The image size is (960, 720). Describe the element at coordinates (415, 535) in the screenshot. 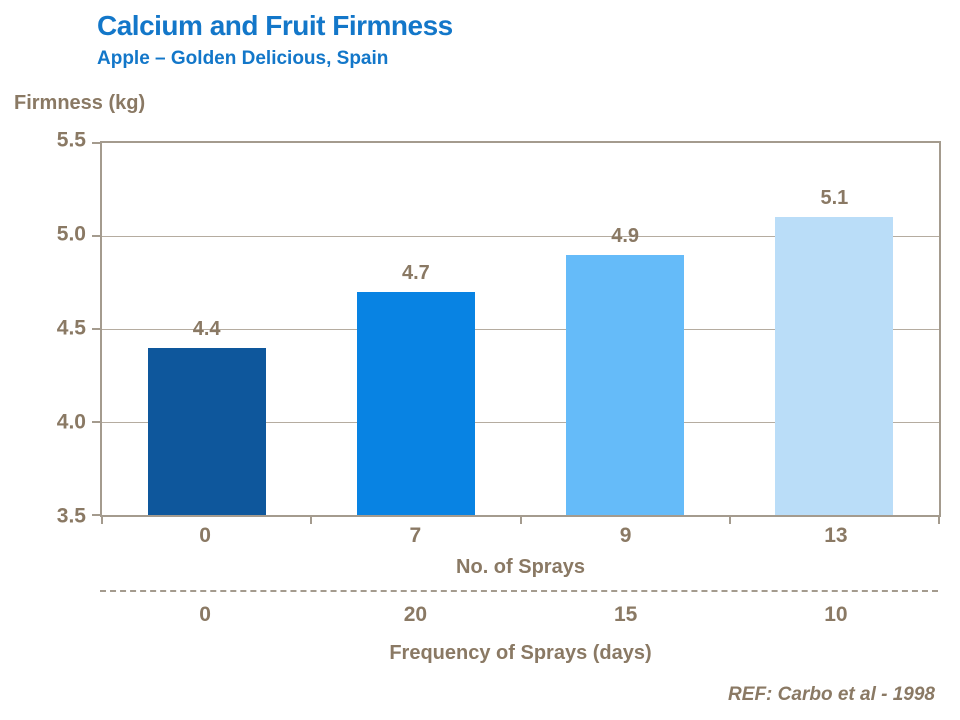

I see `x-tick-label: 7` at that location.